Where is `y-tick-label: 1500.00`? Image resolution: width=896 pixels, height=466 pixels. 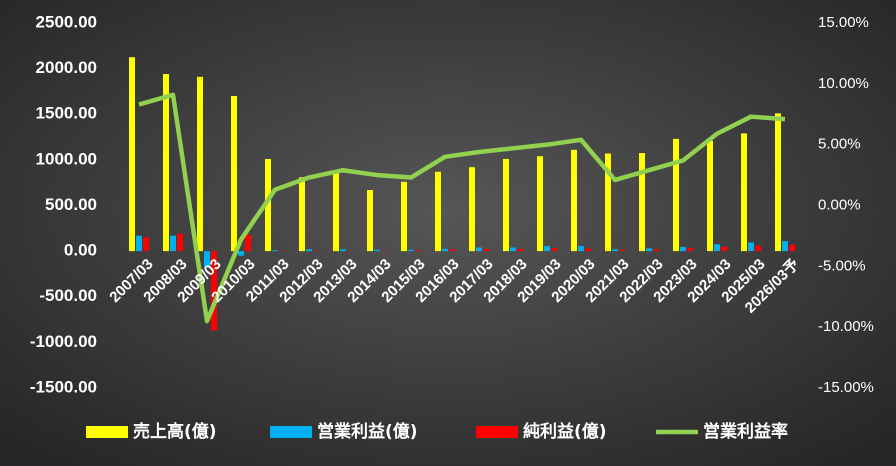
y-tick-label: 1500.00 is located at coordinates (66, 113).